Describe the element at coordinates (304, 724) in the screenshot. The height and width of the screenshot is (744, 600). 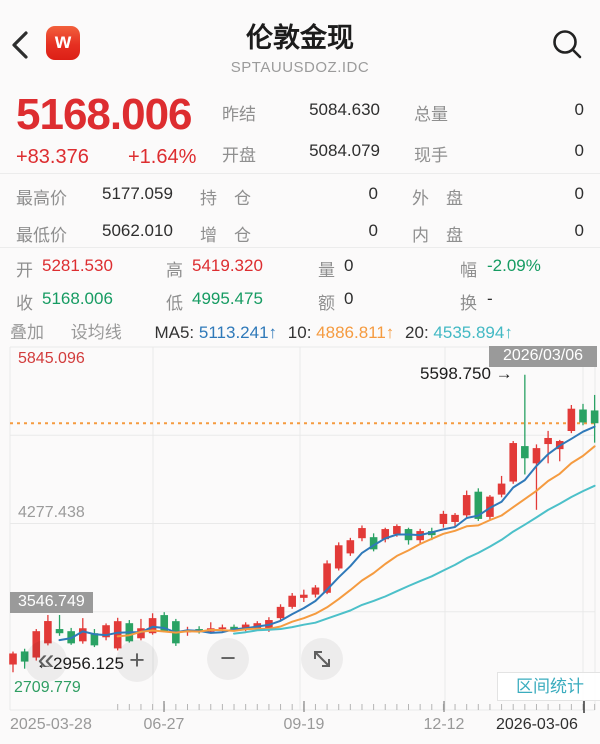
I see `x-axis-label-2: 09-19` at that location.